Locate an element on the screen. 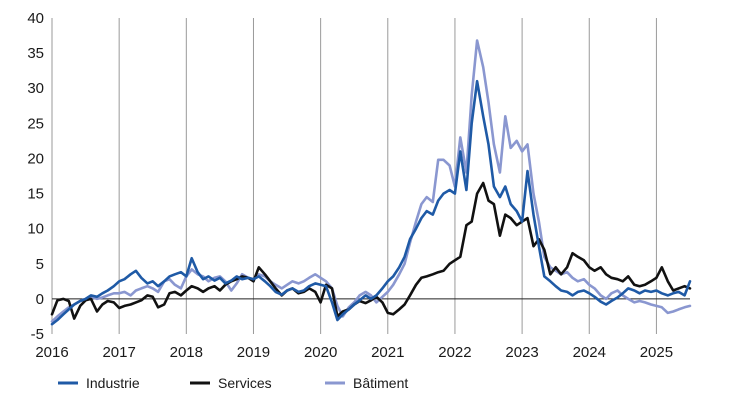  y-tick-label: 20 is located at coordinates (35, 158).